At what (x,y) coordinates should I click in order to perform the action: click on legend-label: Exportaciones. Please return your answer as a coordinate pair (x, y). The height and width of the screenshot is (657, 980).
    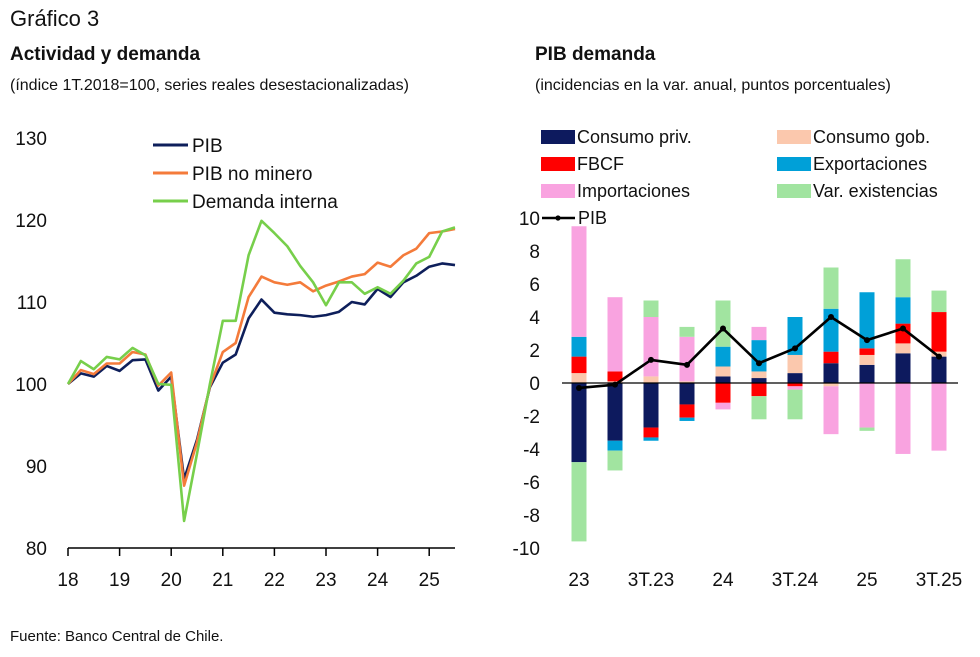
    Looking at the image, I should click on (870, 164).